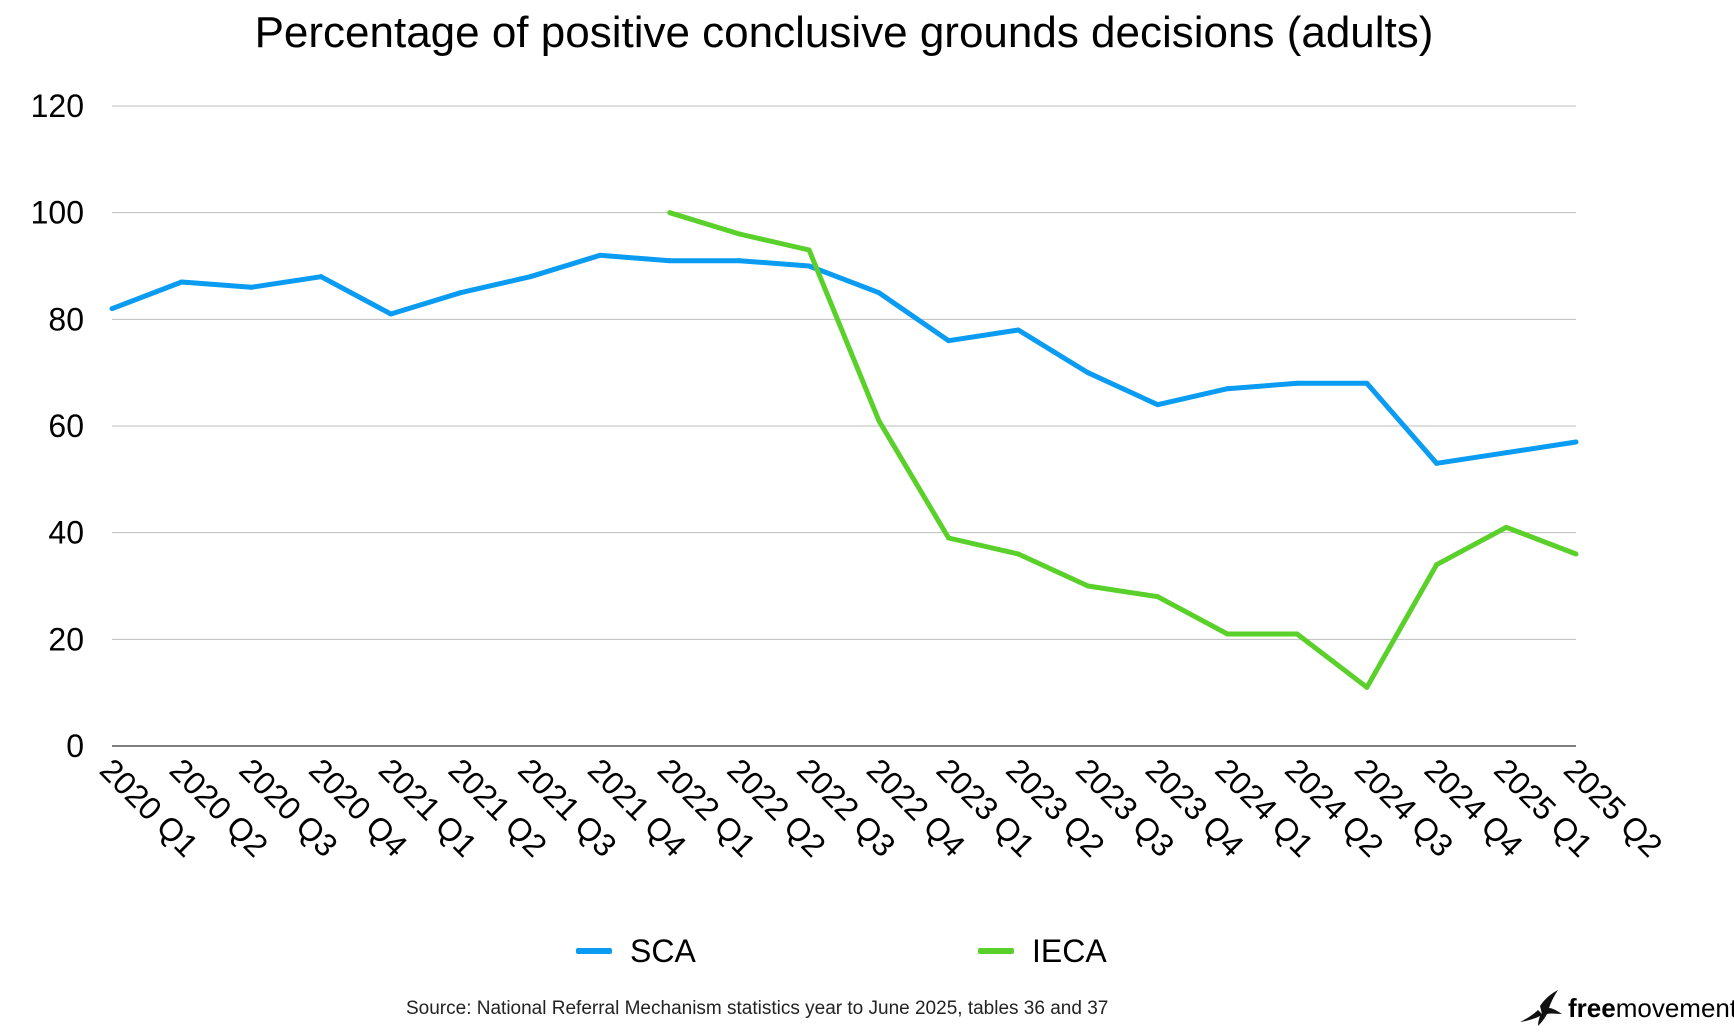  I want to click on y-tick-label: 0, so click(75, 746).